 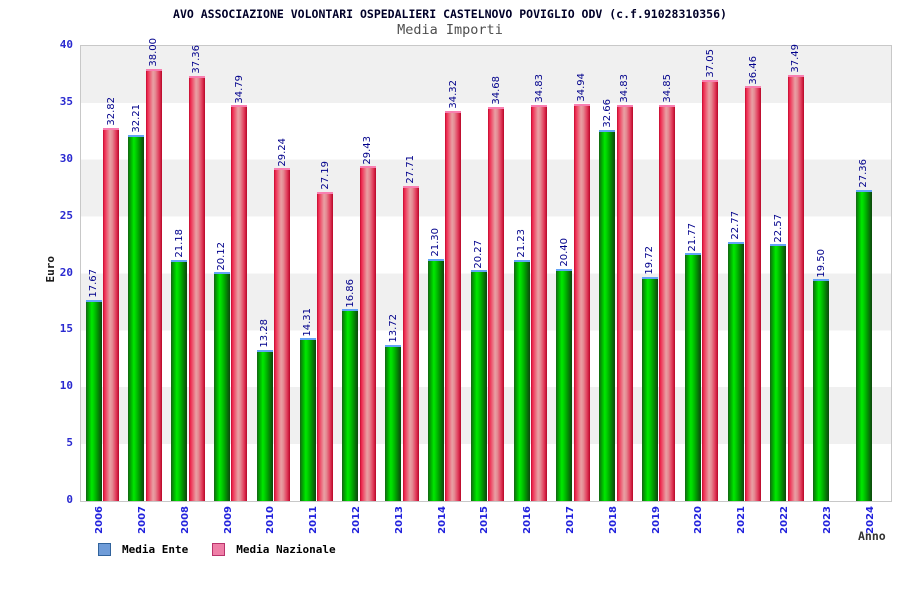 What do you see at coordinates (863, 345) in the screenshot?
I see `bar-media-ente-2024` at bounding box center [863, 345].